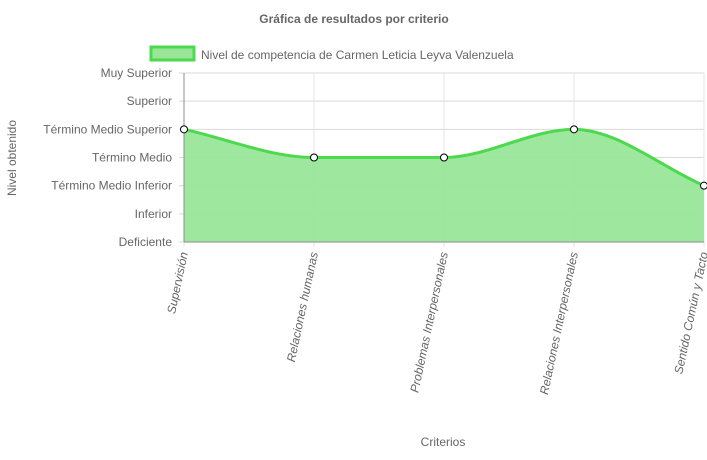 The height and width of the screenshot is (460, 707). Describe the element at coordinates (177, 282) in the screenshot. I see `x-tick-label: Supervisión` at that location.